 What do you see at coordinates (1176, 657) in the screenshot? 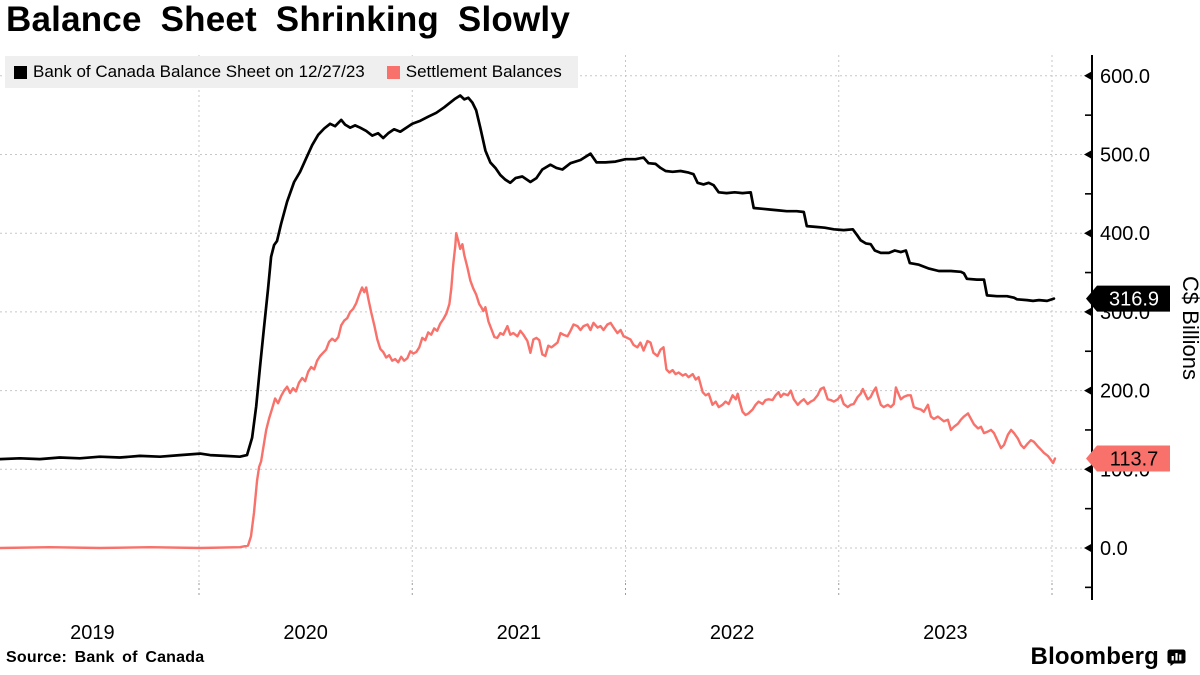
I see `bloomberg-chart-bubble-icon` at bounding box center [1176, 657].